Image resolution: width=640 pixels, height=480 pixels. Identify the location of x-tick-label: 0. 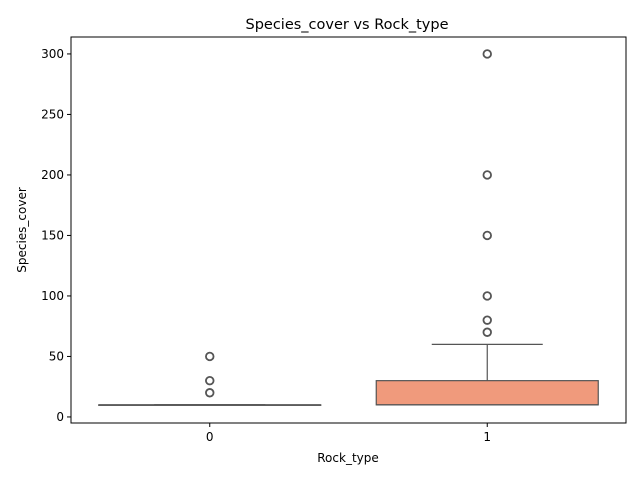
(210, 437).